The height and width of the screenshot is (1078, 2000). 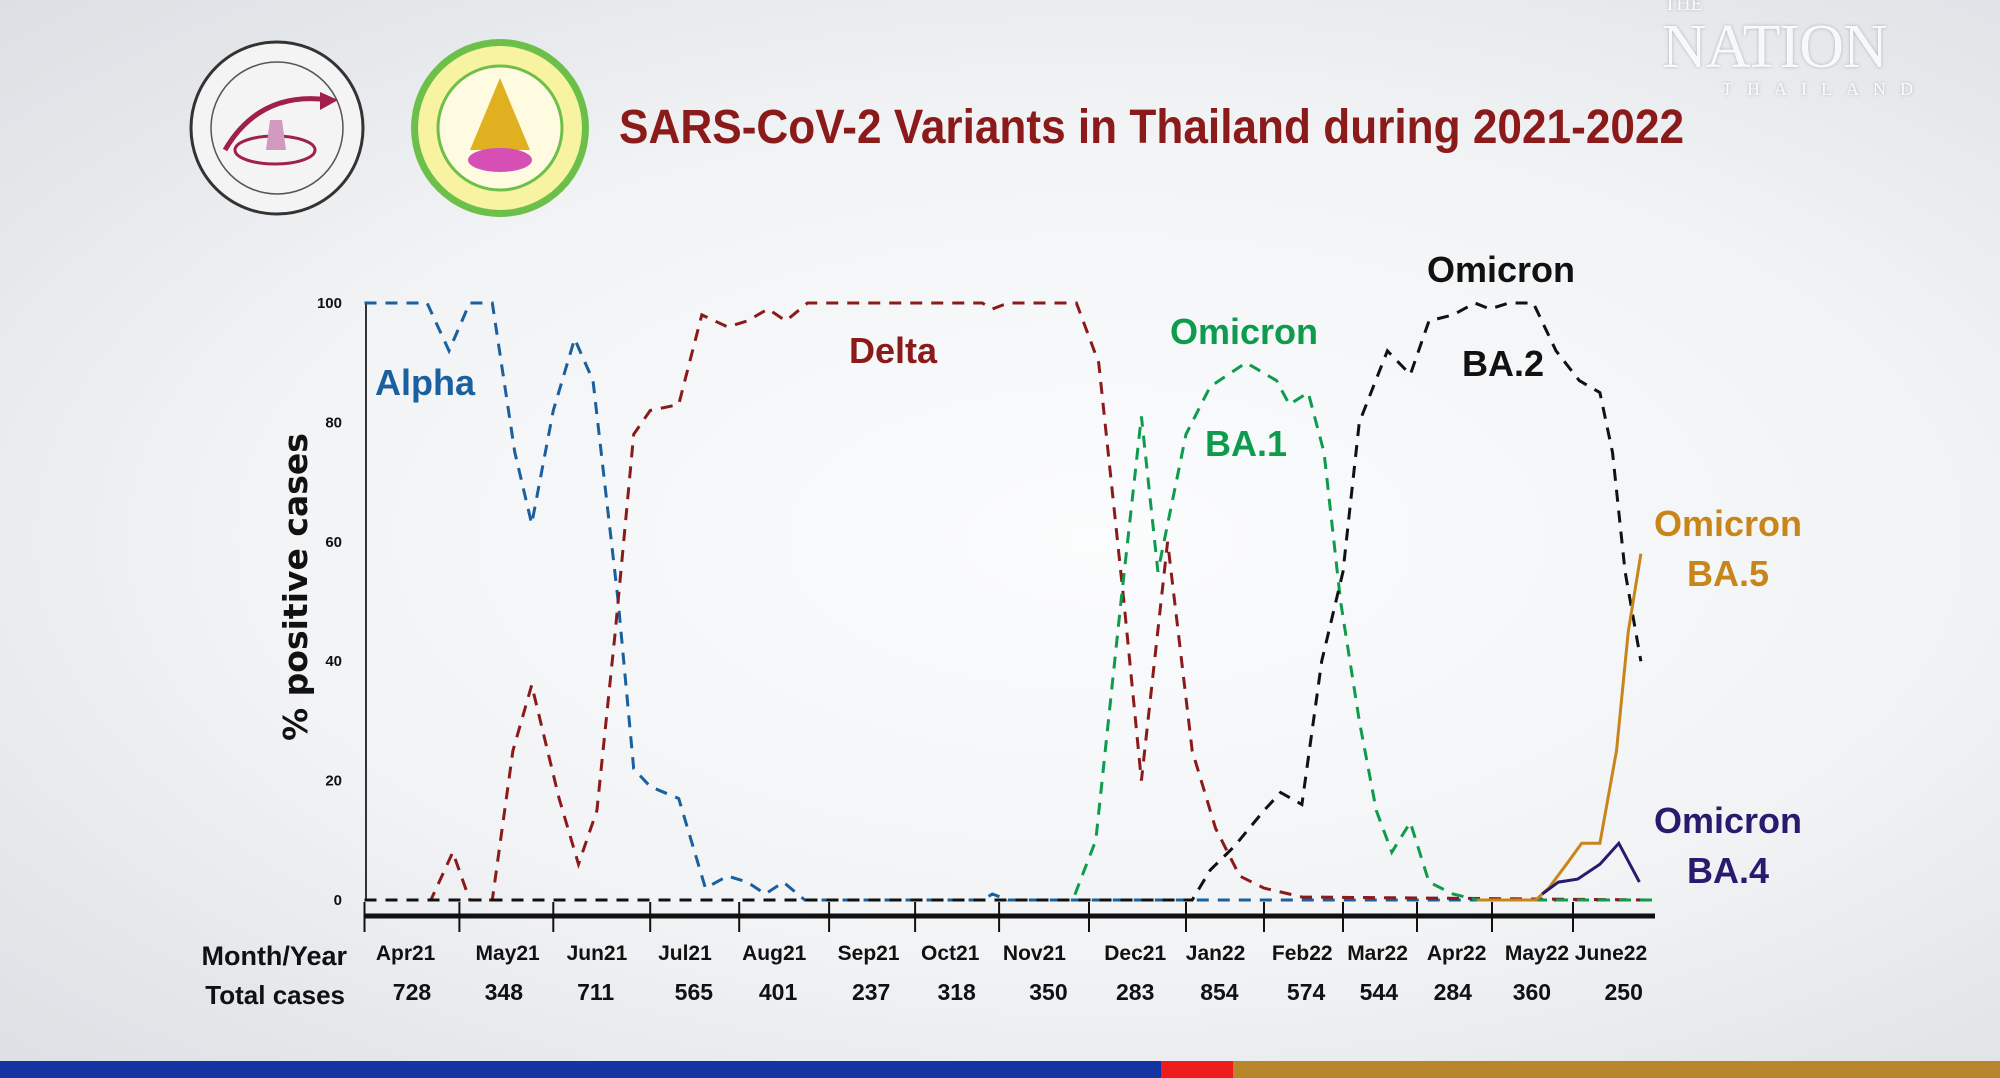 I want to click on total-cases-value: 854, so click(x=1219, y=992).